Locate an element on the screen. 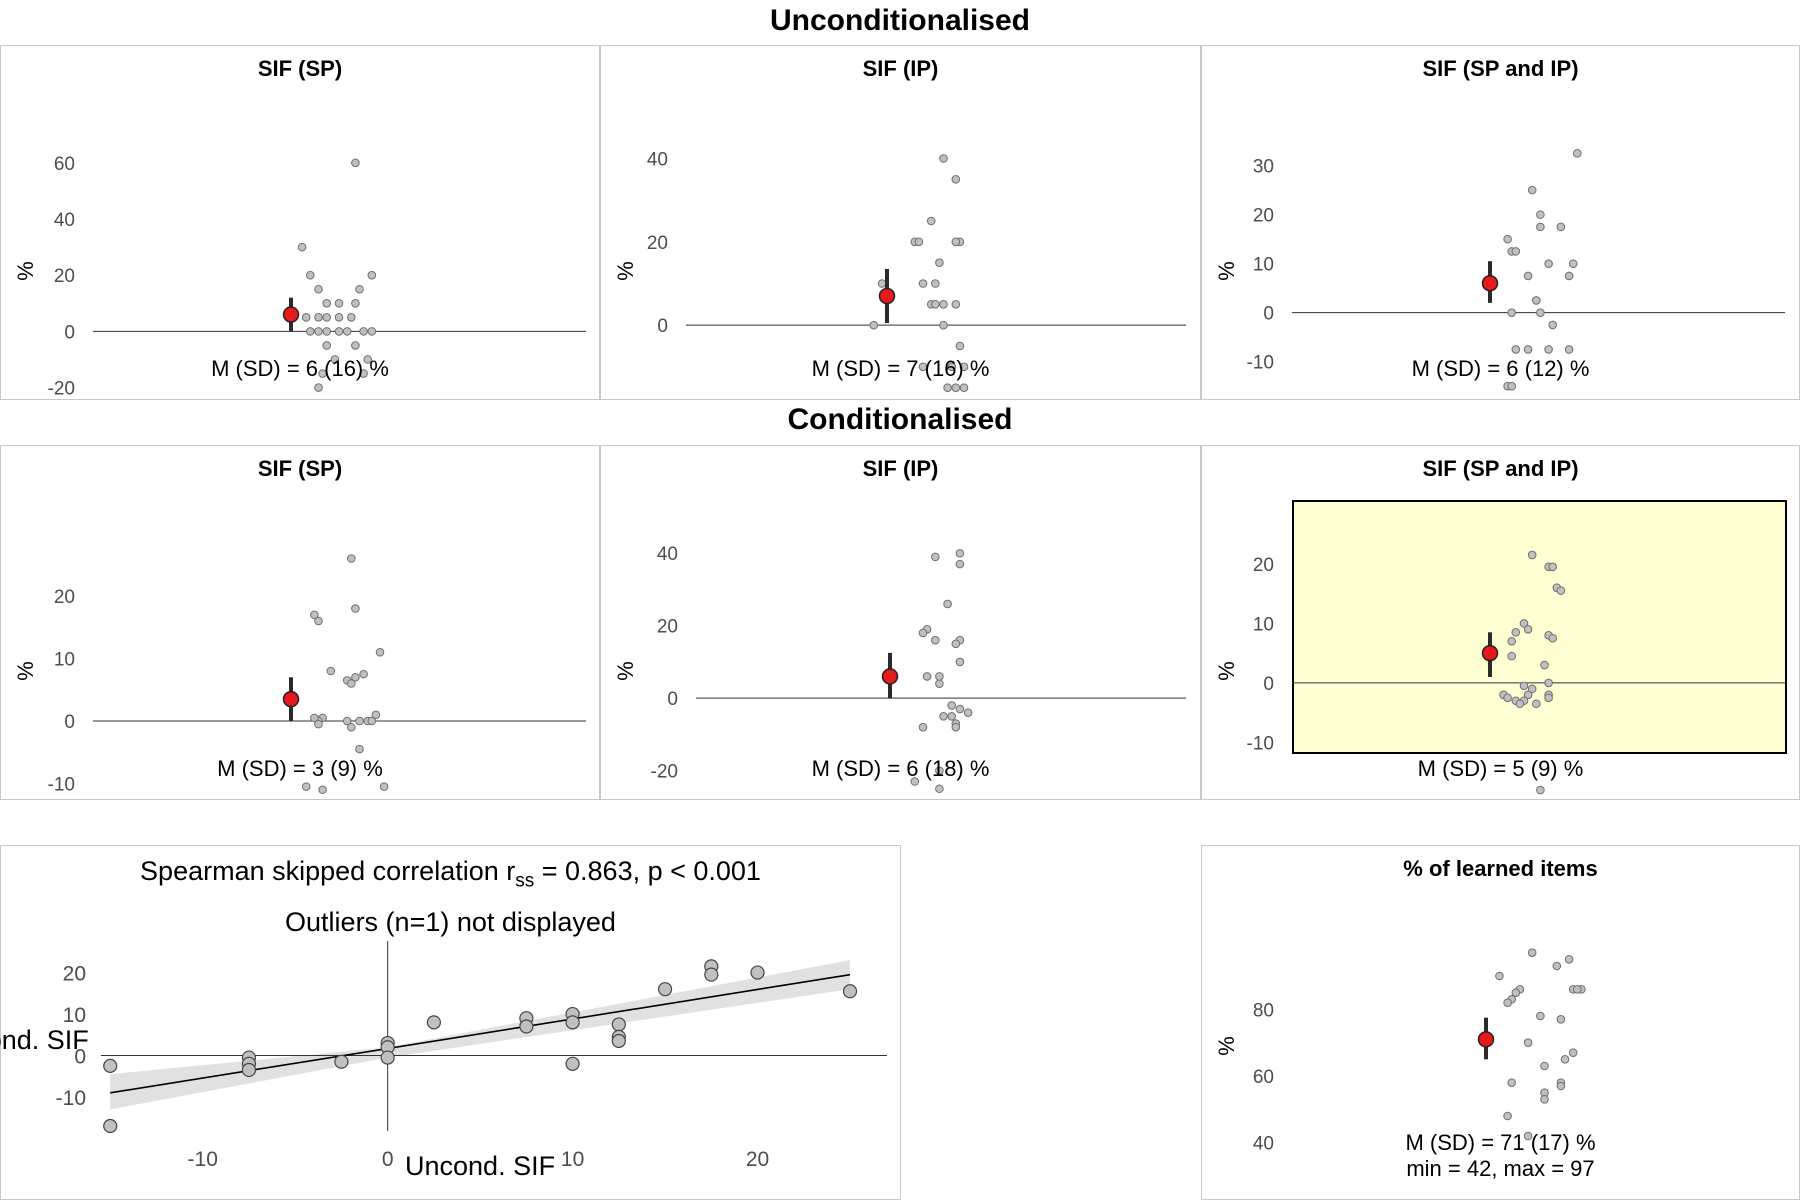  summary-caption: M (SD) = 5 (9) % is located at coordinates (1500, 768).